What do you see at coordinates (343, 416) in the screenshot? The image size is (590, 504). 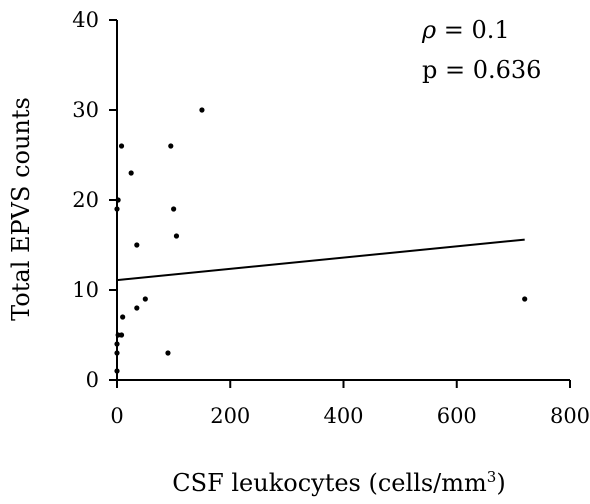 I see `x-tick-label: 400` at bounding box center [343, 416].